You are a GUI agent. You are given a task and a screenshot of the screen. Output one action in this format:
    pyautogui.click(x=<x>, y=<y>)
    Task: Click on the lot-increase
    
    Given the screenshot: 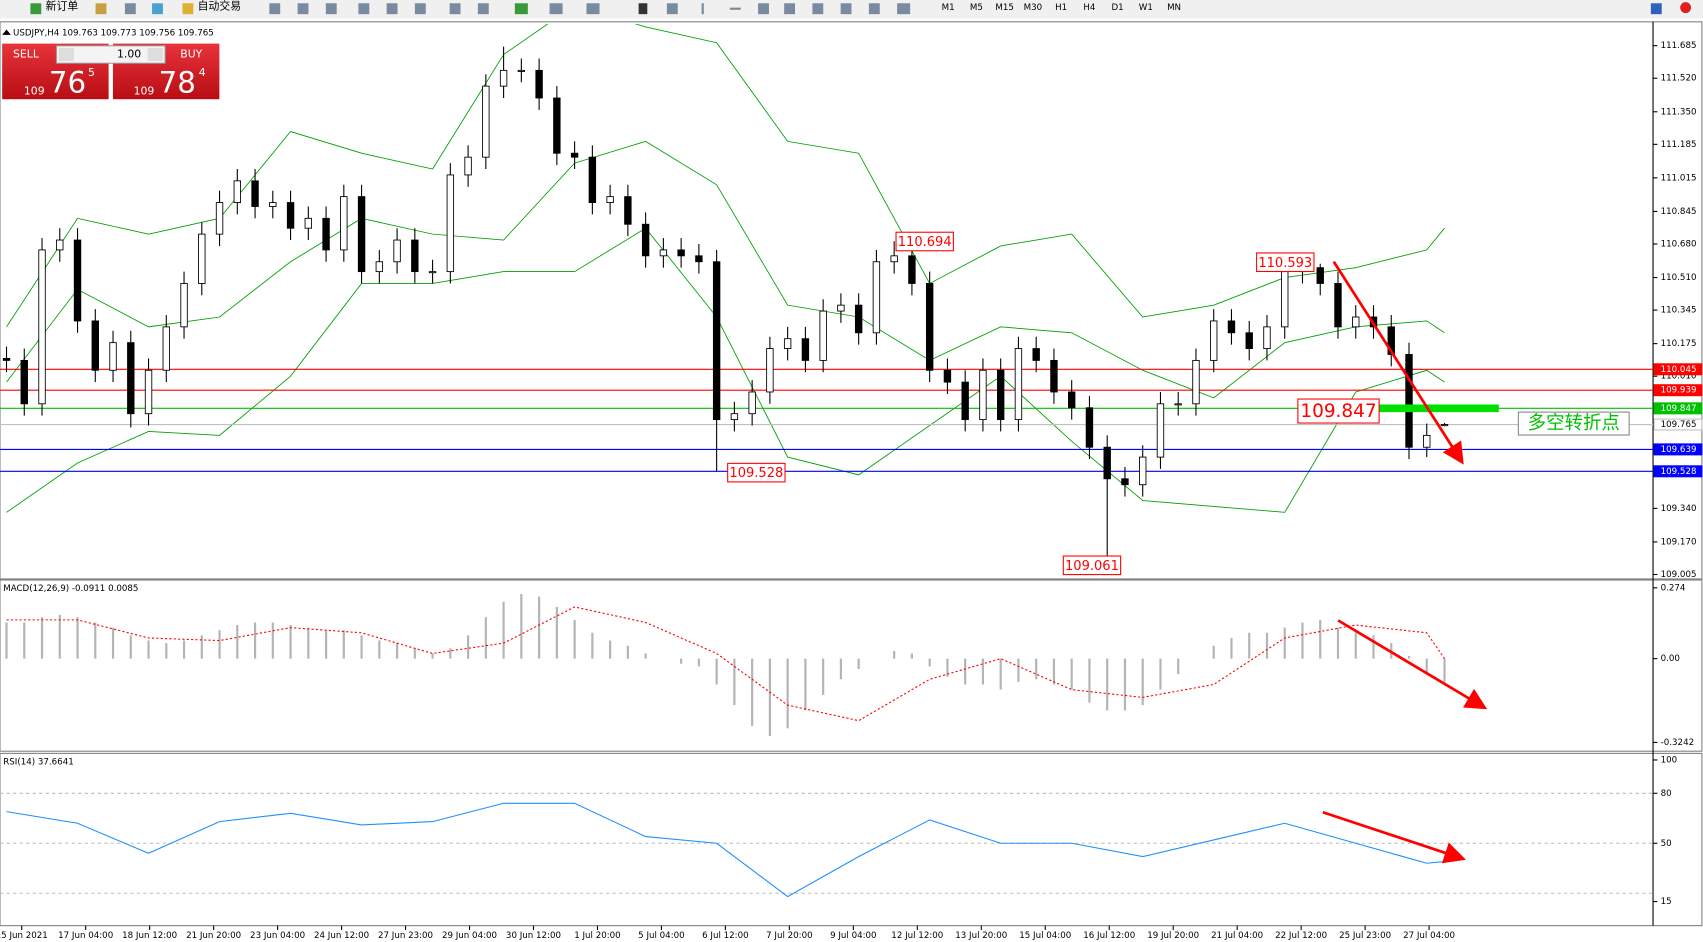 What is the action you would take?
    pyautogui.click(x=155, y=54)
    